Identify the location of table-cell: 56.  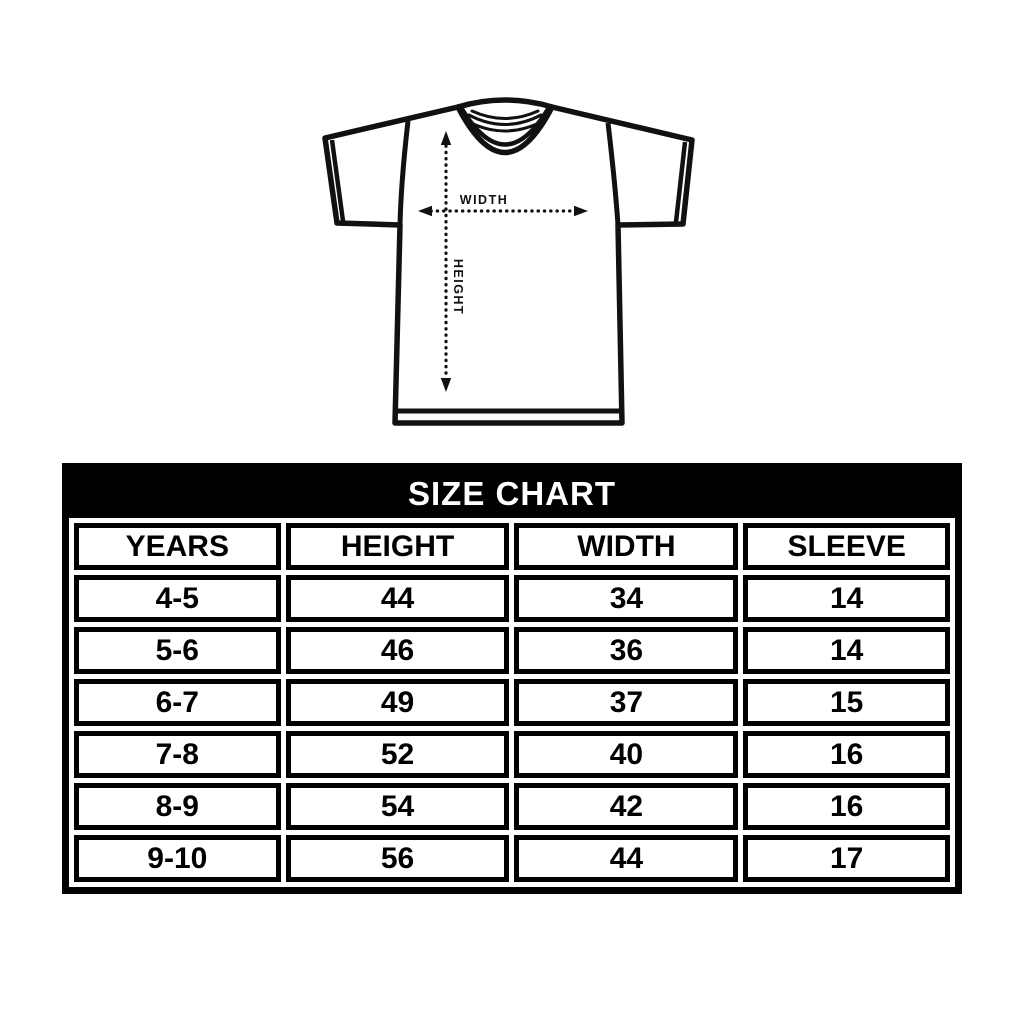
(397, 858).